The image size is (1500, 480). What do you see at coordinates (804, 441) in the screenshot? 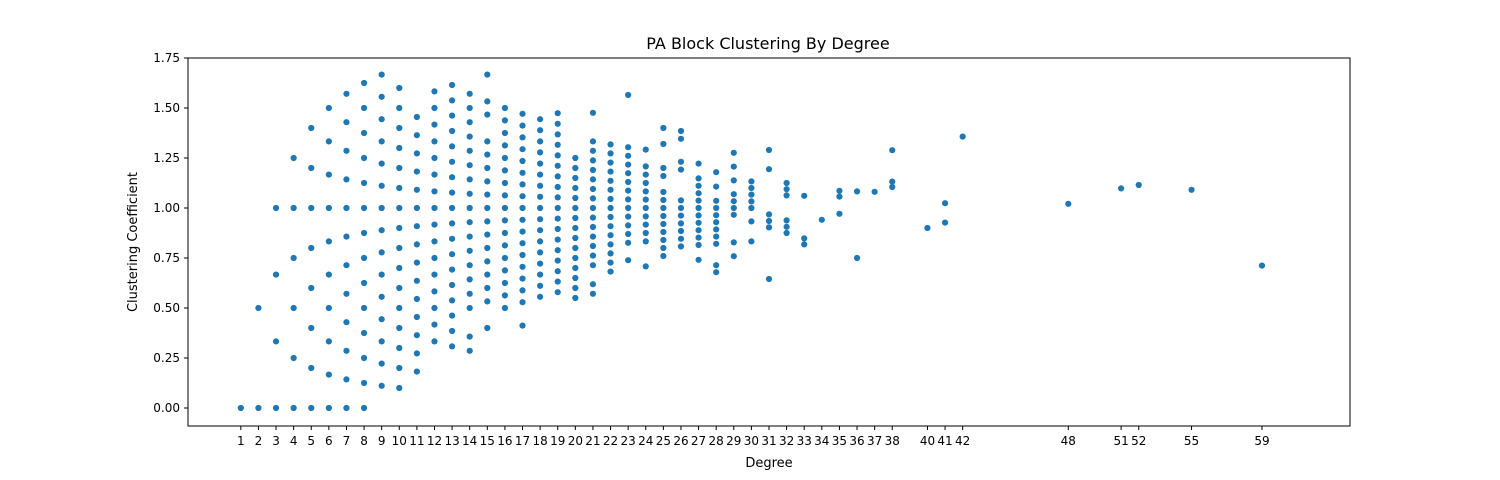
I see `x-tick-label: 33` at bounding box center [804, 441].